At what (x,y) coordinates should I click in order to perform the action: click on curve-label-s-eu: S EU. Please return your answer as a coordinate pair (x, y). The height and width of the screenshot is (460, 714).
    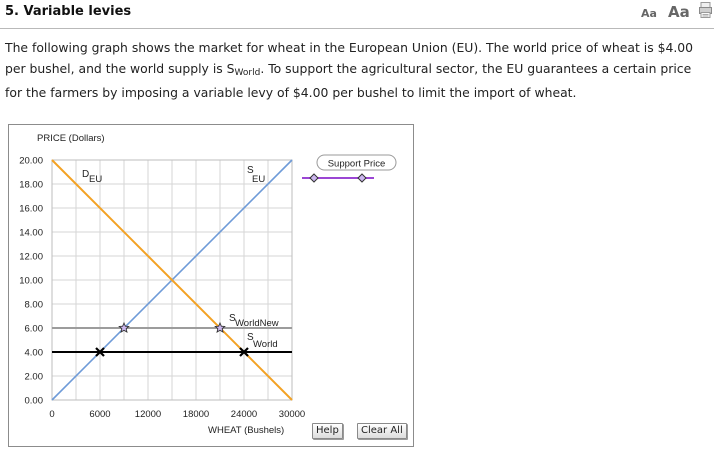
    Looking at the image, I should click on (256, 175).